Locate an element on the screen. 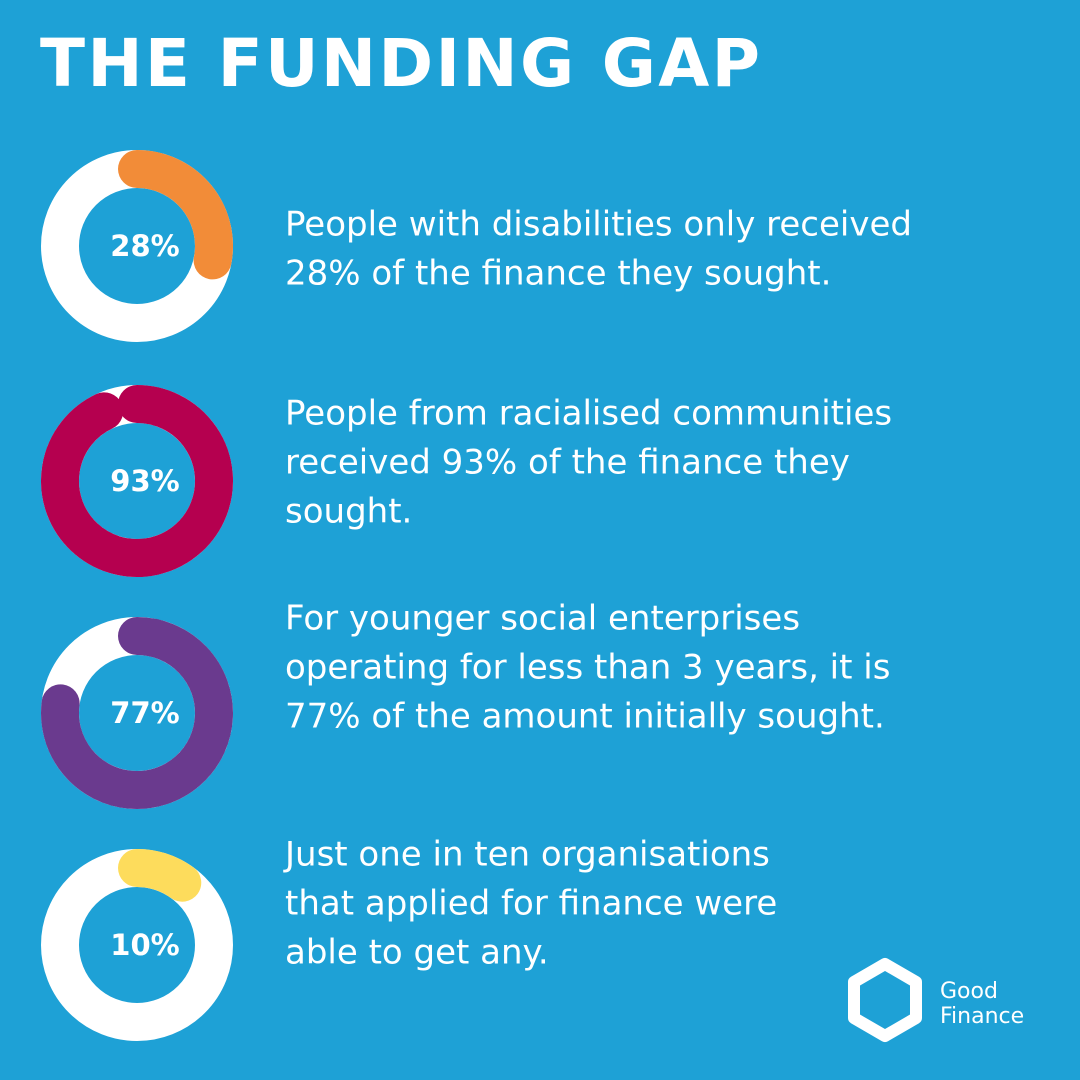  caption-line: Just one in ten organisations is located at coordinates (526, 855).